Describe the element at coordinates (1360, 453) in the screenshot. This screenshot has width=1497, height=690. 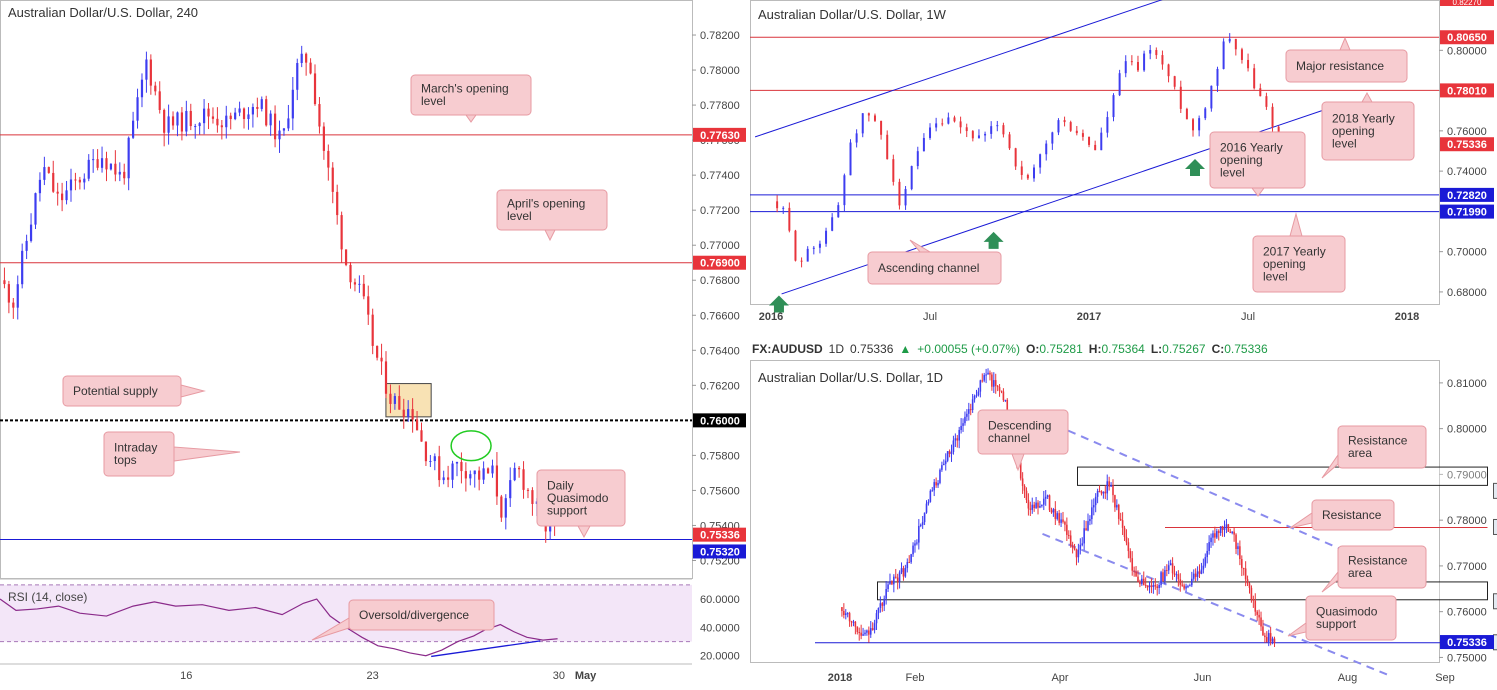
I see `d-callout-res-area-1-text-1: area` at that location.